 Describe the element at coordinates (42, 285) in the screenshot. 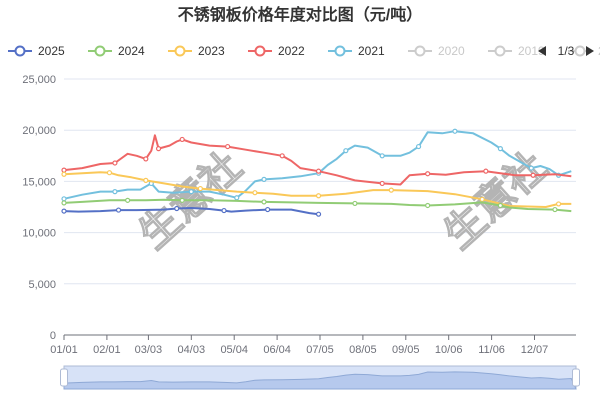

I see `y-tick-label: 5,000` at that location.